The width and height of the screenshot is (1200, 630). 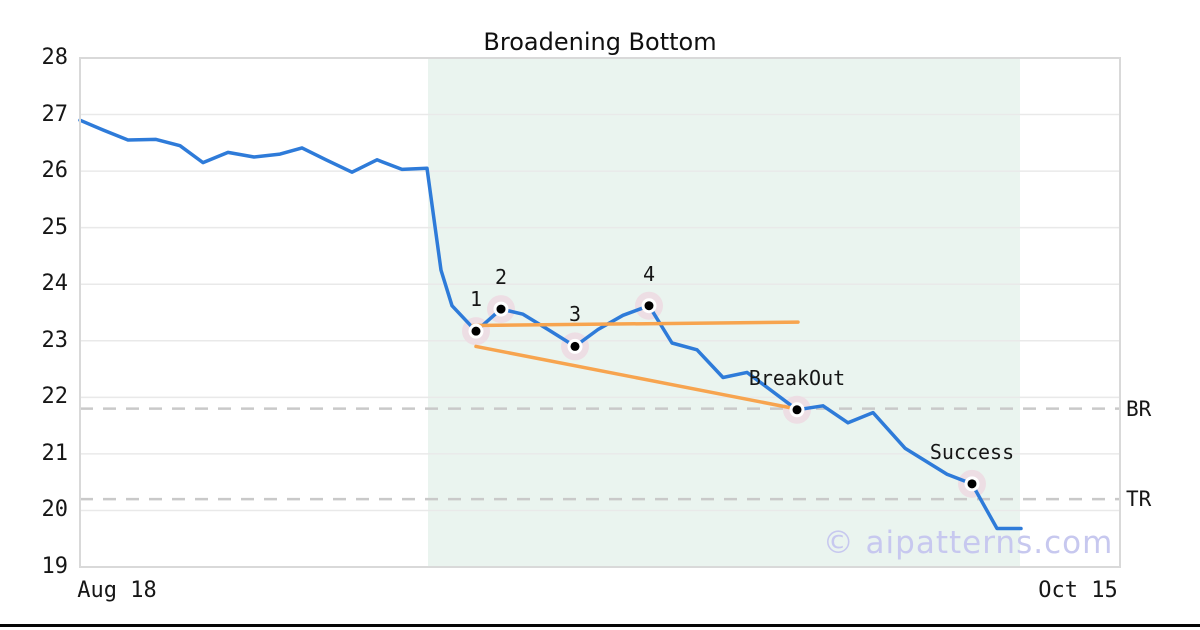 What do you see at coordinates (501, 277) in the screenshot?
I see `pattern-point-label: 2` at bounding box center [501, 277].